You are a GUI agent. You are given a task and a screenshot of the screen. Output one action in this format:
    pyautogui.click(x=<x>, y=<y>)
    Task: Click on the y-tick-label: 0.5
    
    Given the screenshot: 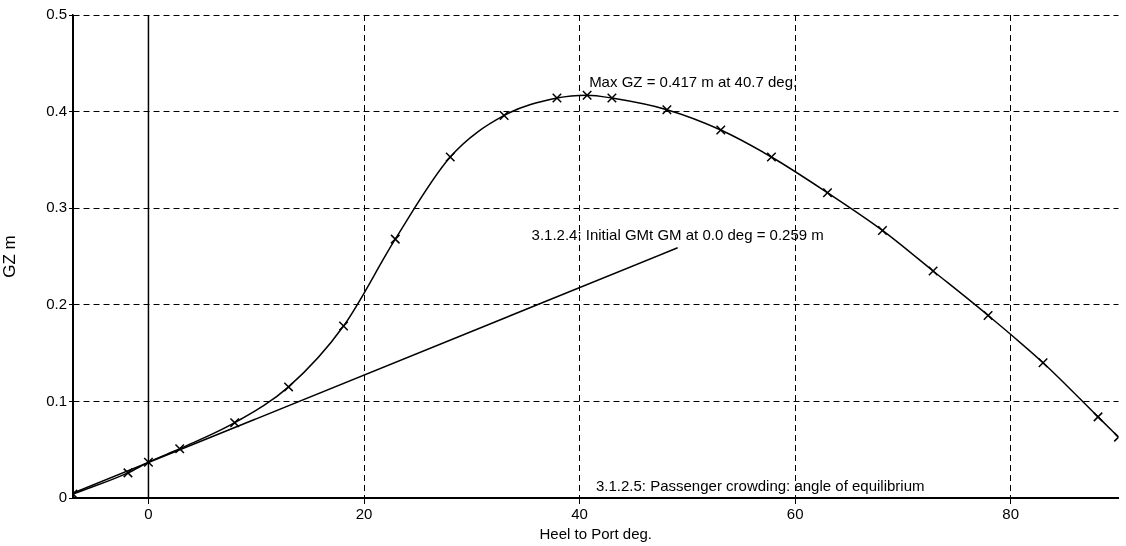 What is the action you would take?
    pyautogui.click(x=56, y=14)
    